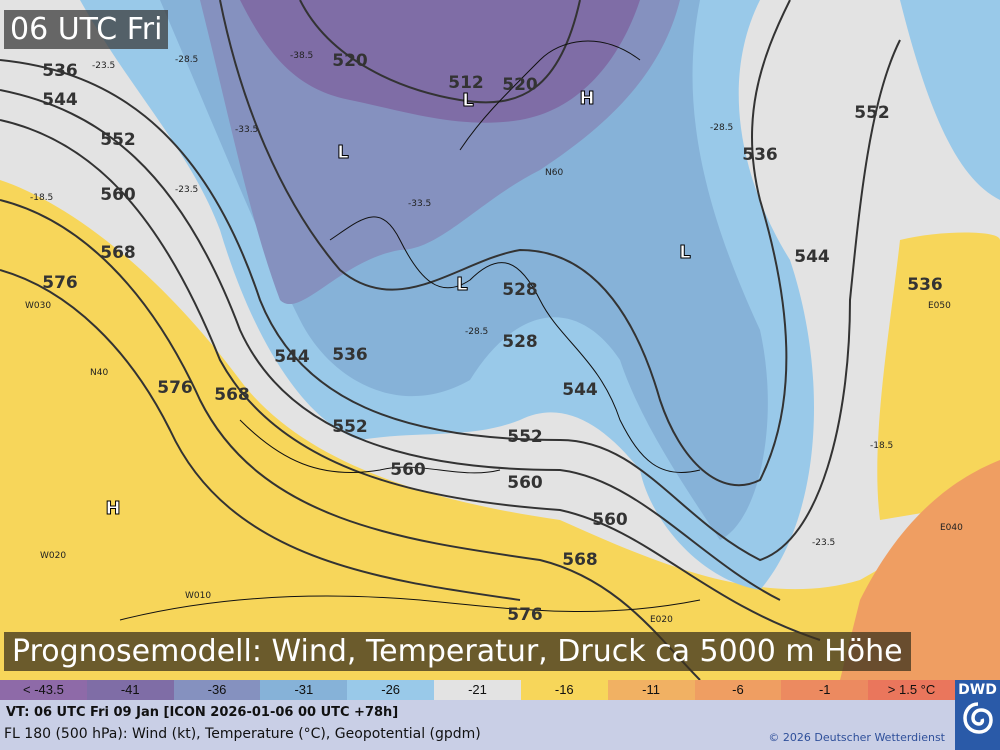 The image size is (1000, 750). I want to click on legend-item: < -43.5, so click(43, 690).